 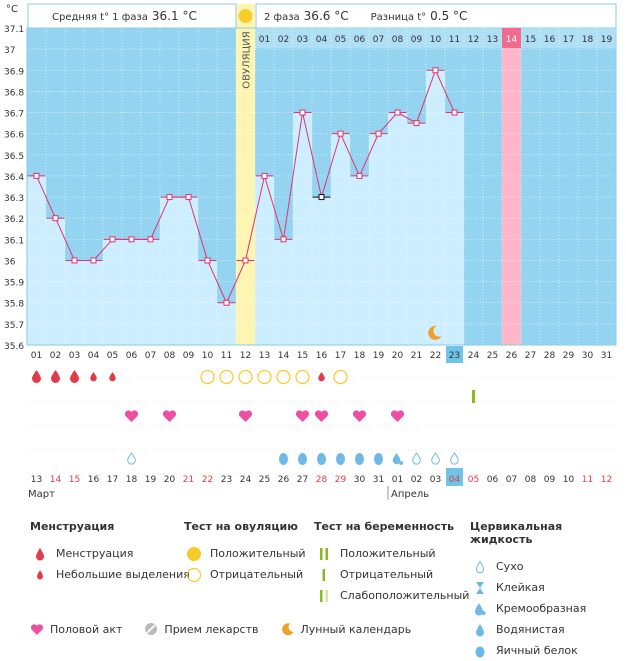 I want to click on calendar-date-label: 26, so click(x=284, y=480).